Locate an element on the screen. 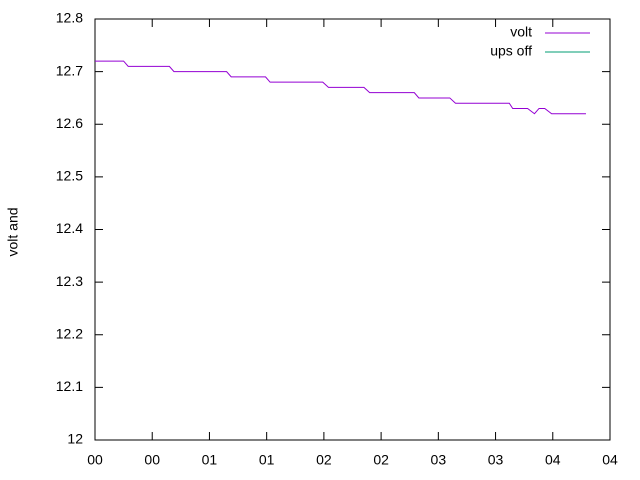 This screenshot has height=480, width=640. y-tick-label: 12.7 is located at coordinates (69, 70).